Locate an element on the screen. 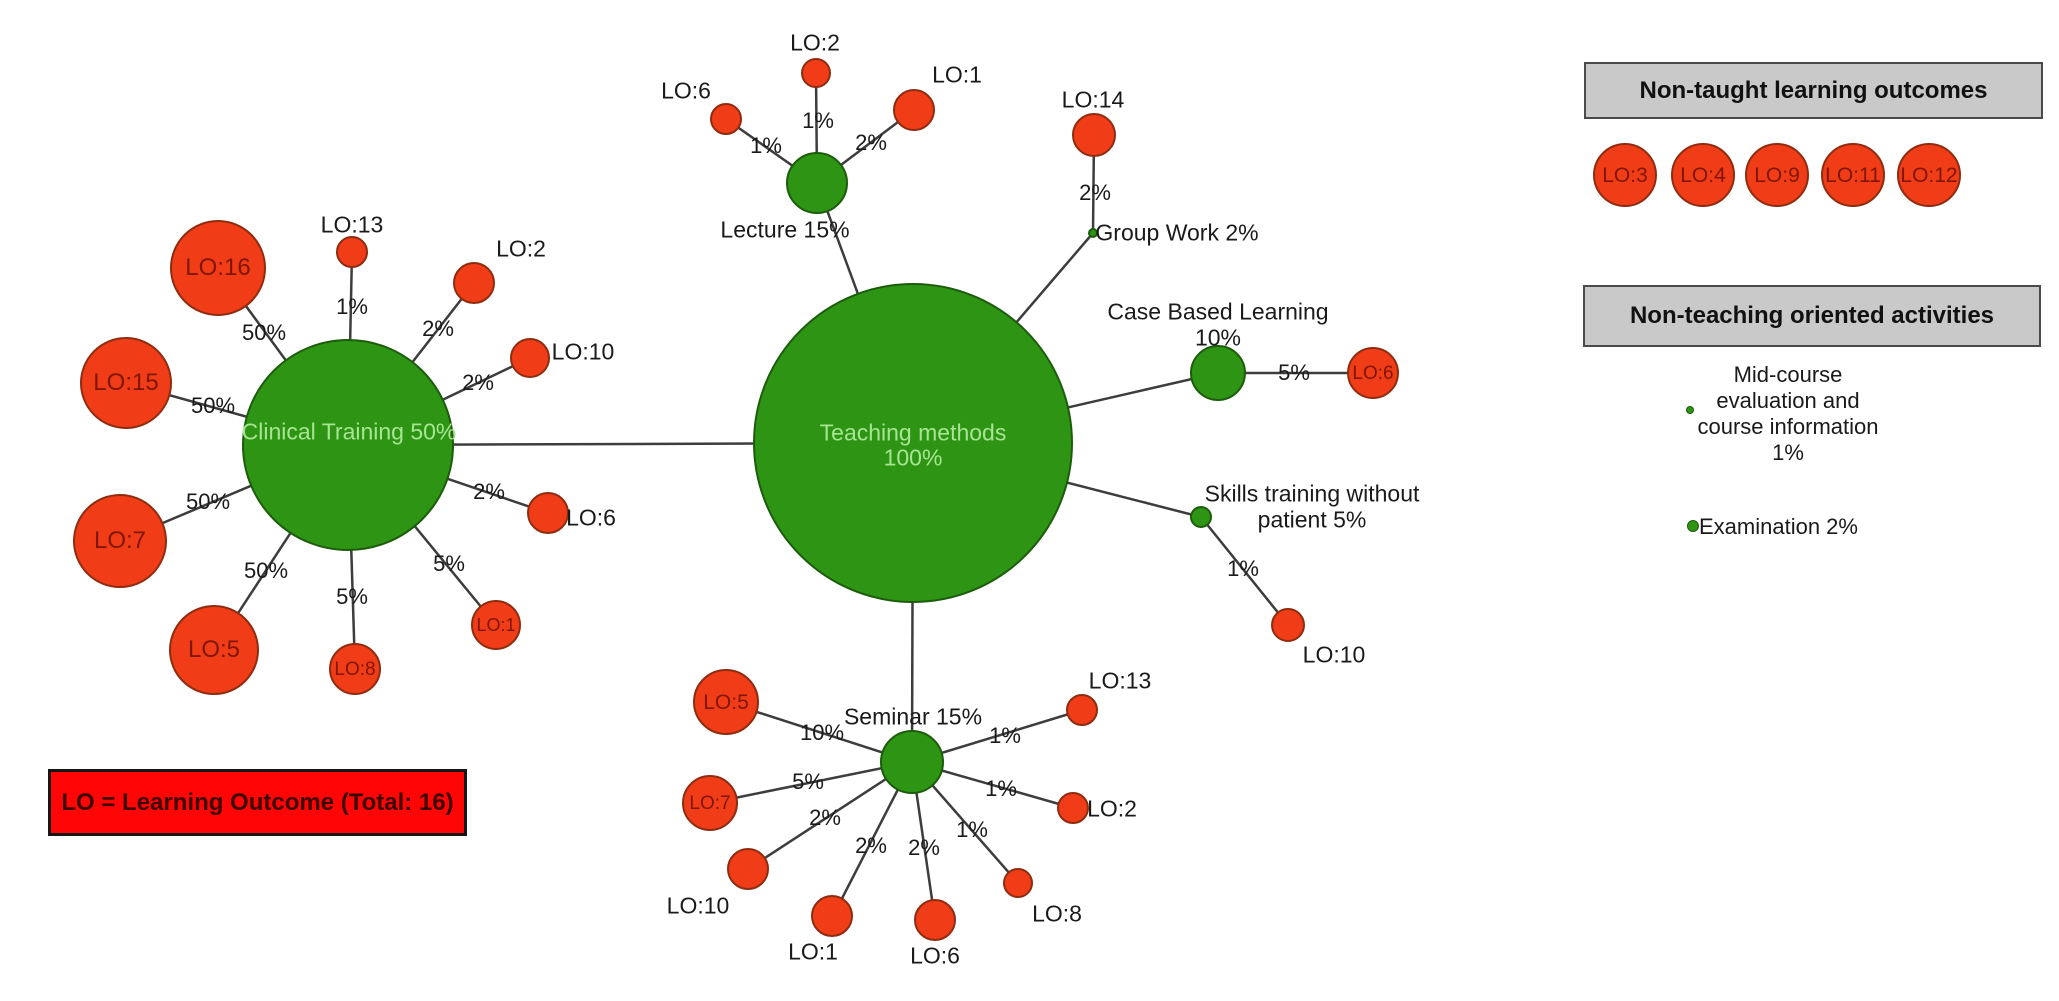 This screenshot has height=1001, width=2059. edge-pct-clinical-lo8: 5% is located at coordinates (352, 596).